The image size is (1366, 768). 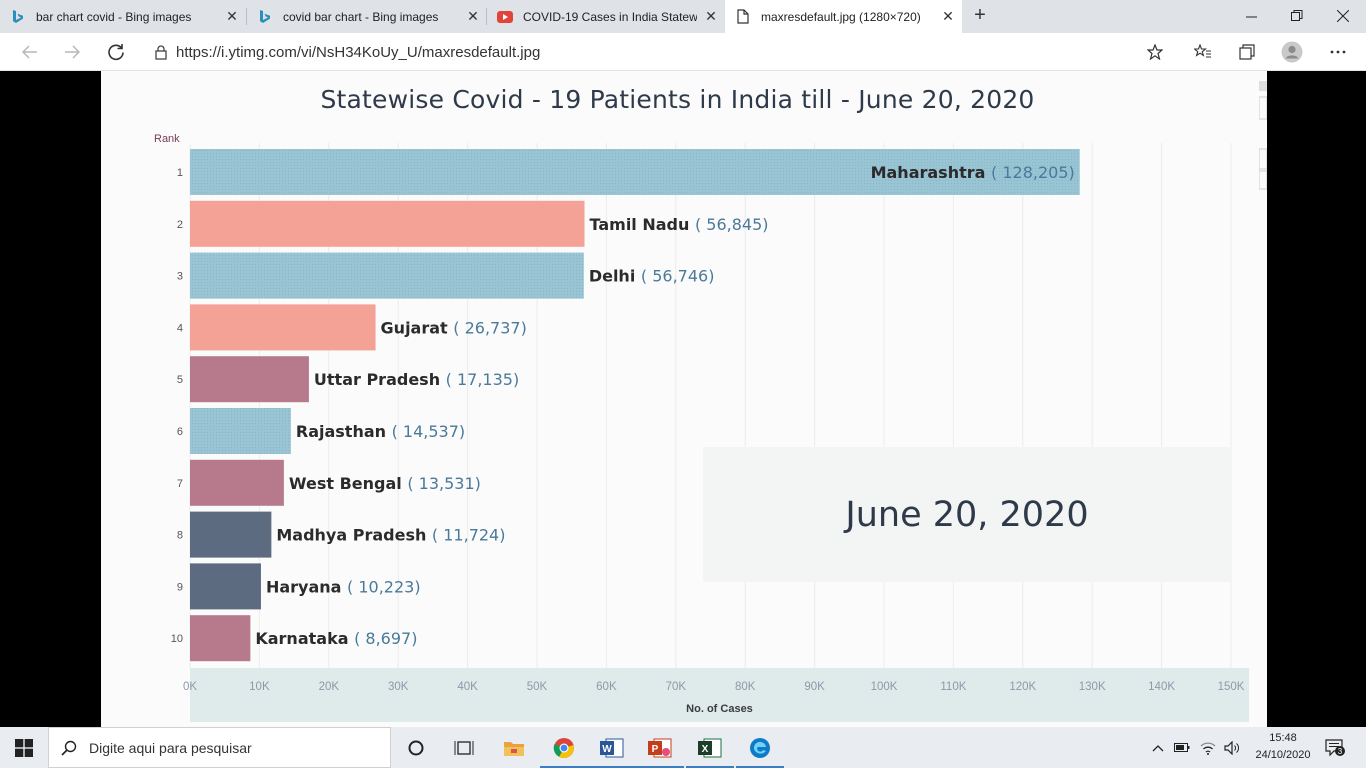 What do you see at coordinates (464, 747) in the screenshot?
I see `task-view-icon` at bounding box center [464, 747].